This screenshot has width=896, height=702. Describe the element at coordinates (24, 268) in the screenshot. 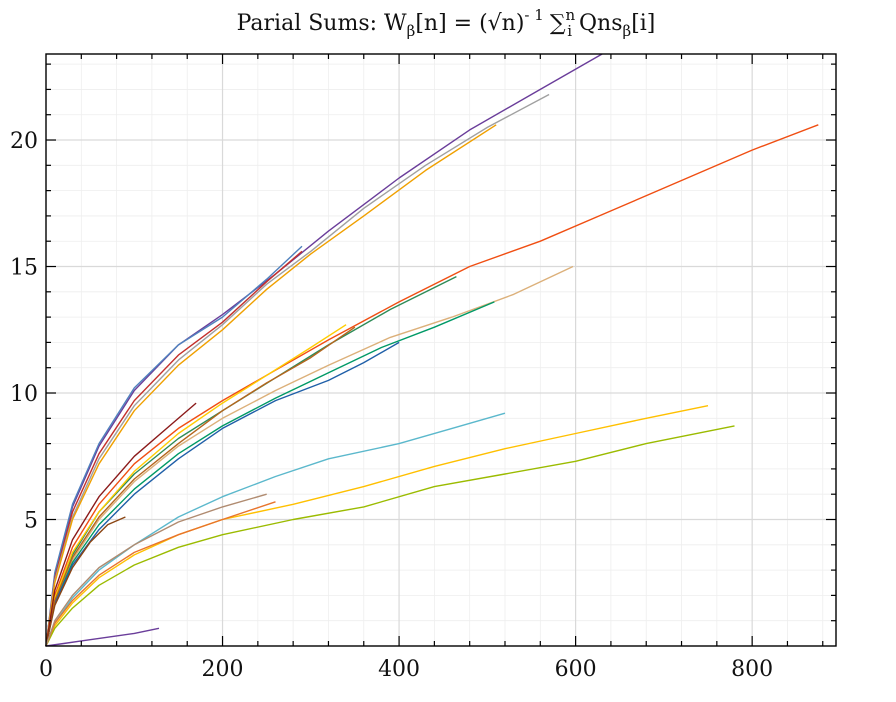

I see `y-tick-label: 15` at that location.